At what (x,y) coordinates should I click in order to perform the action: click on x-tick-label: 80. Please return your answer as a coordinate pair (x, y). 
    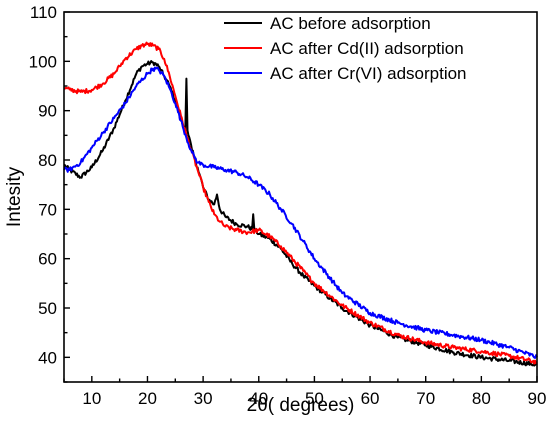
    Looking at the image, I should click on (481, 398).